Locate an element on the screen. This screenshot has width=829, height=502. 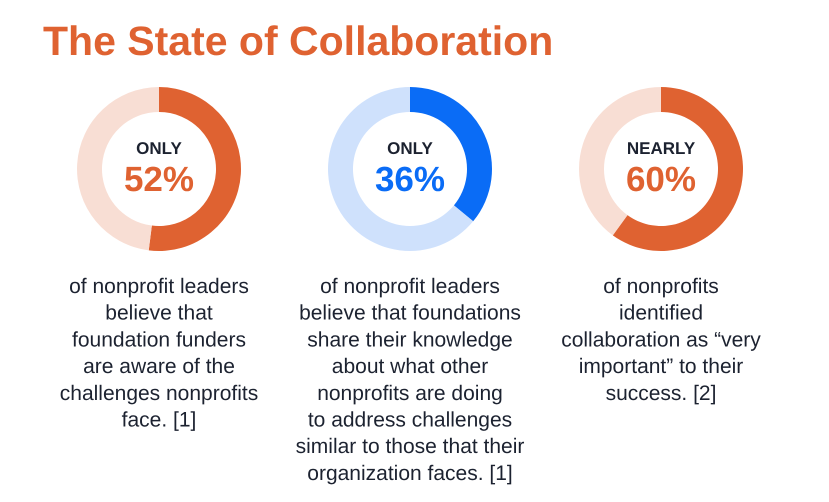
text: of nonprofit leaders believe that foundation funders are aware of the challenges nonprofits face. [1] is located at coordinates (159, 353).